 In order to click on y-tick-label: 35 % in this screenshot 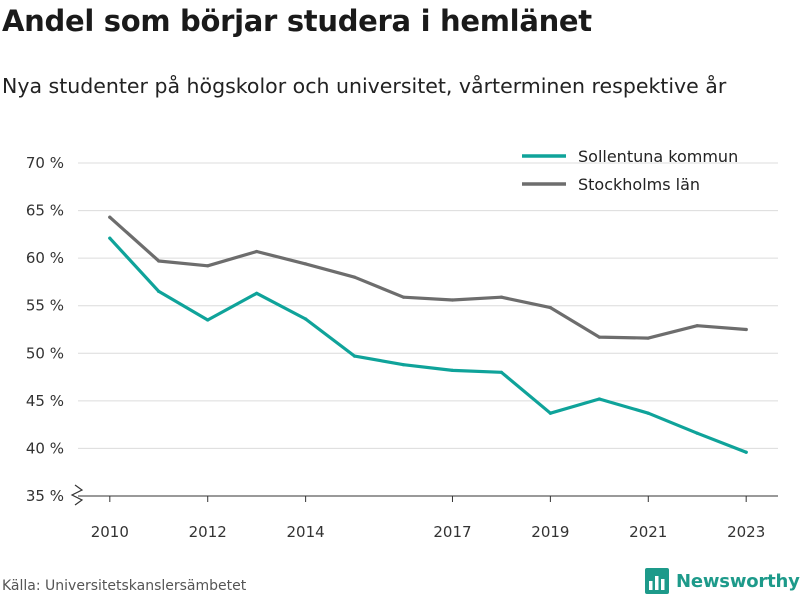, I will do `click(45, 496)`.